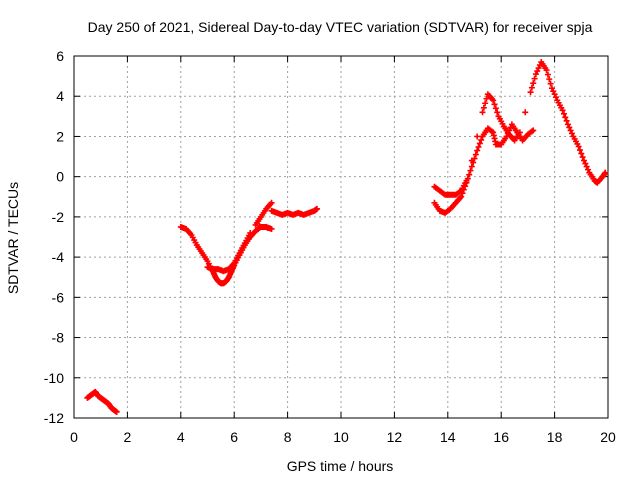 Image resolution: width=640 pixels, height=480 pixels. What do you see at coordinates (288, 437) in the screenshot?
I see `x-tick-label: 8` at bounding box center [288, 437].